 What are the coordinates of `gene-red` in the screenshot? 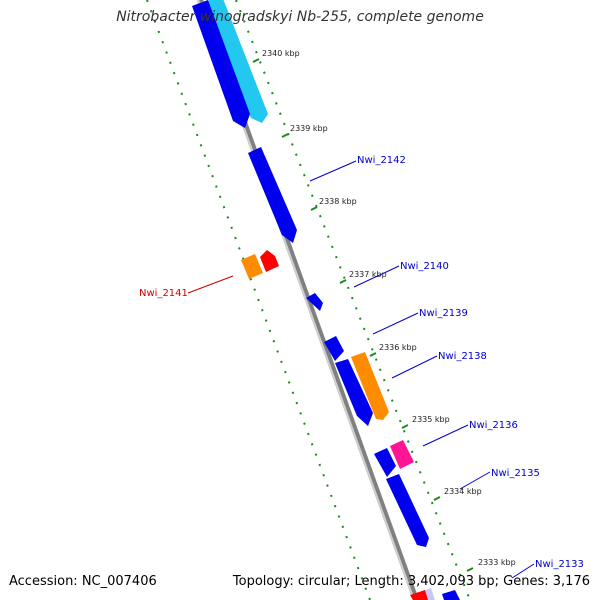 It's located at (269, 261).